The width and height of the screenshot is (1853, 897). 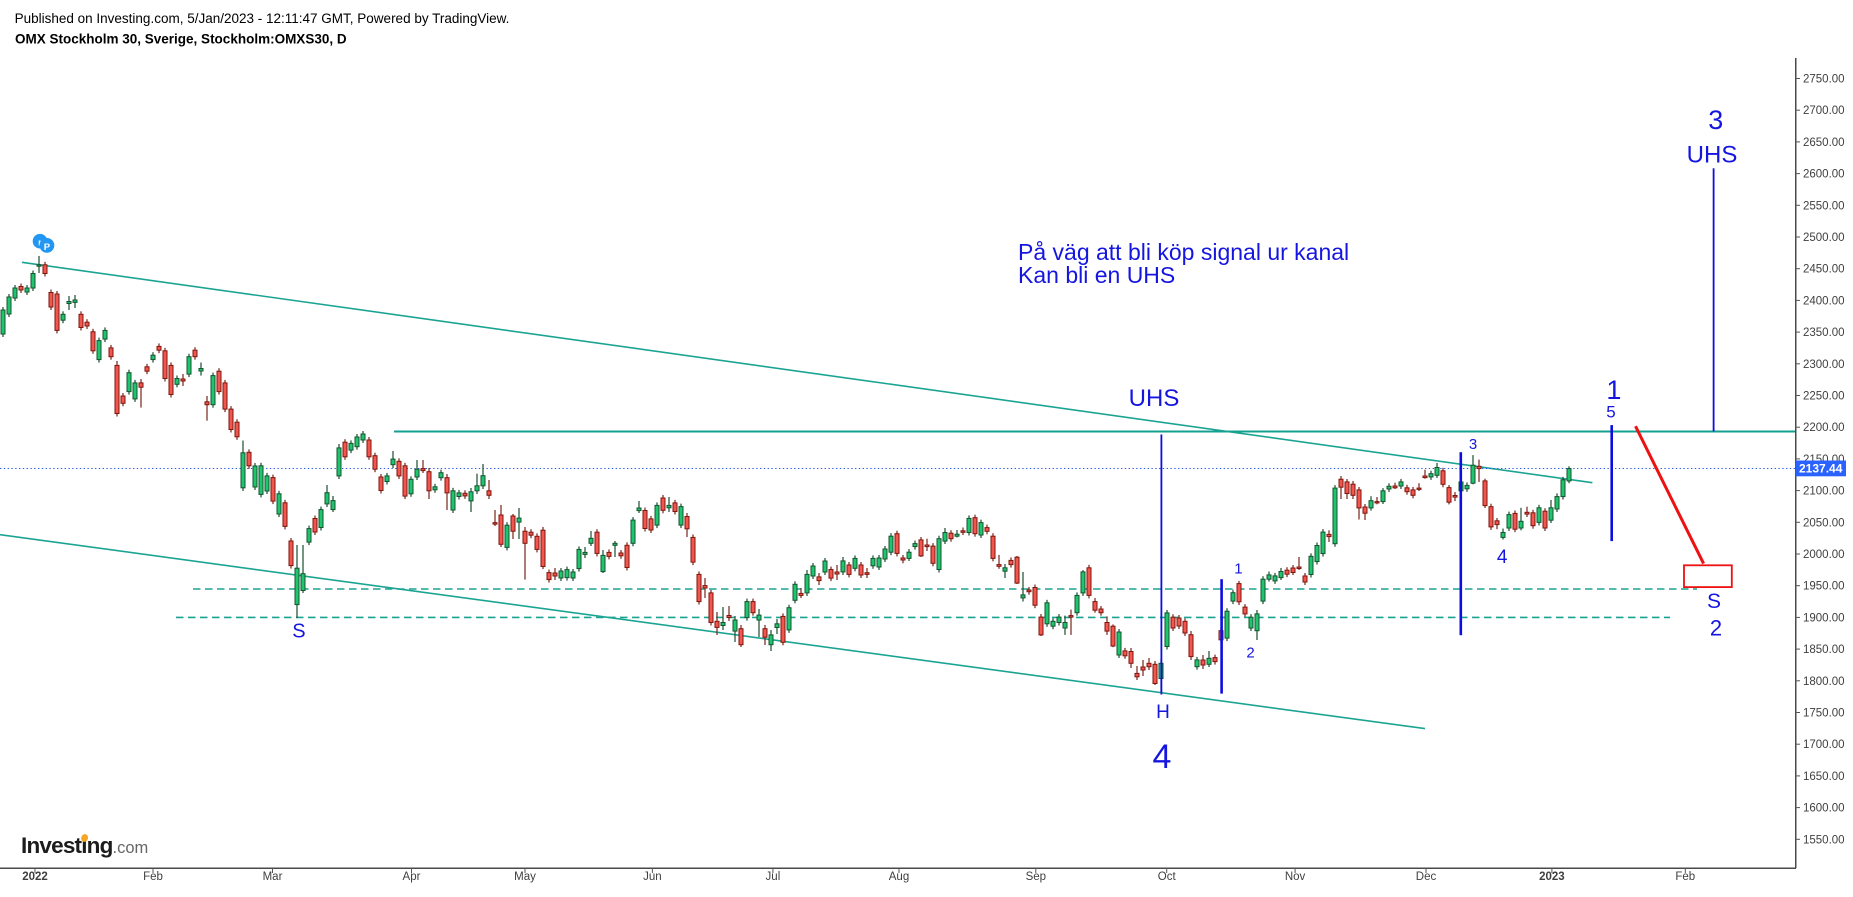 I want to click on svg-text: 1600.00, so click(x=1824, y=809).